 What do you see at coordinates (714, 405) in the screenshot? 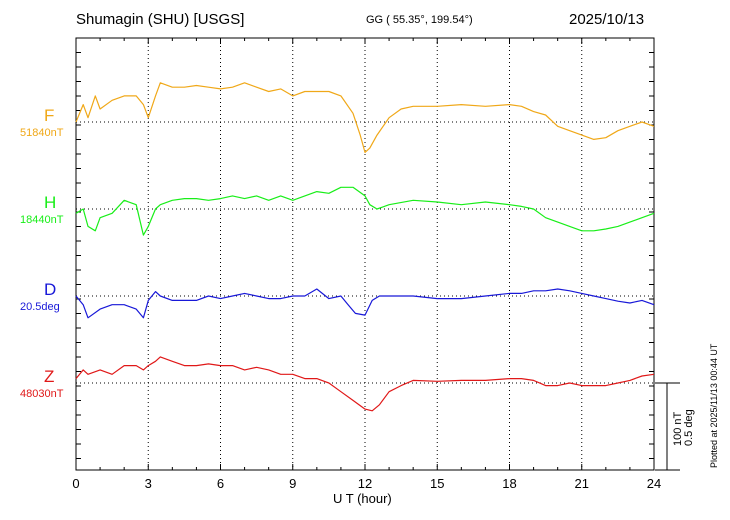
I see `plotted-timestamp: Plotted at 2025/11/13 00:44 UT` at bounding box center [714, 405].